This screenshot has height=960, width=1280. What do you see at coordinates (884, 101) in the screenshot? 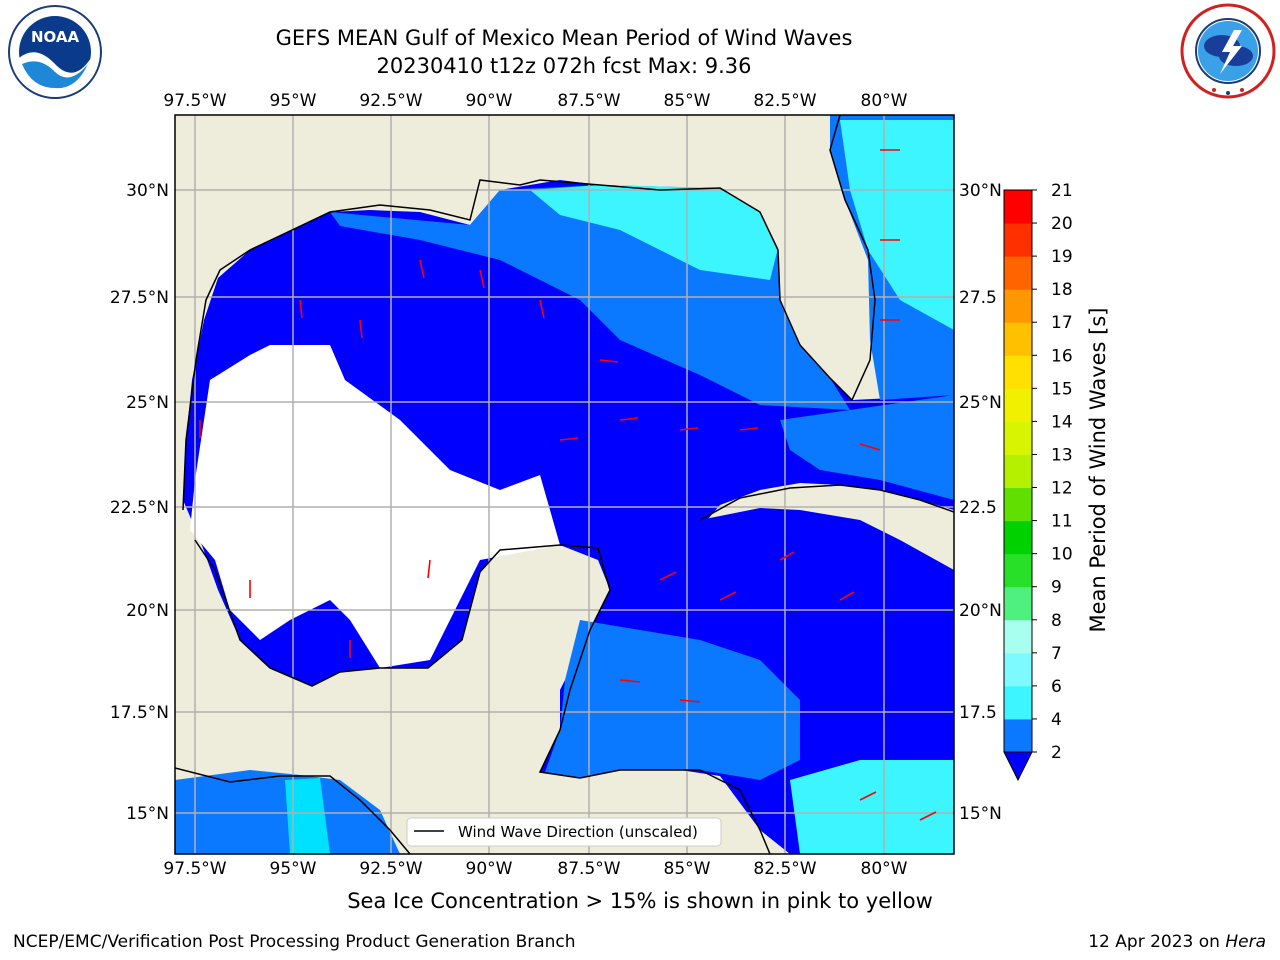
I see `lon-tick-top: 80°W` at bounding box center [884, 101].